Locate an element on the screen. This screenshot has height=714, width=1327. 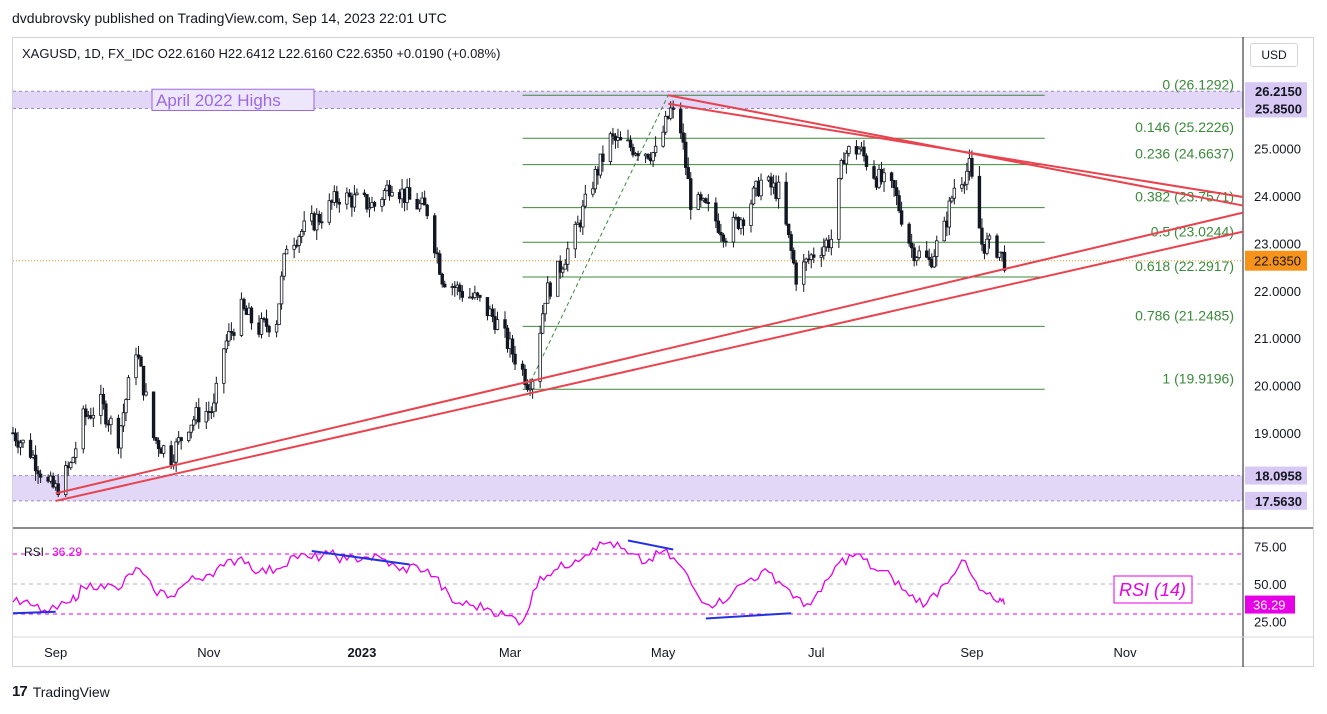
fib-level-label: 0.786 (21.2485) is located at coordinates (1184, 315).